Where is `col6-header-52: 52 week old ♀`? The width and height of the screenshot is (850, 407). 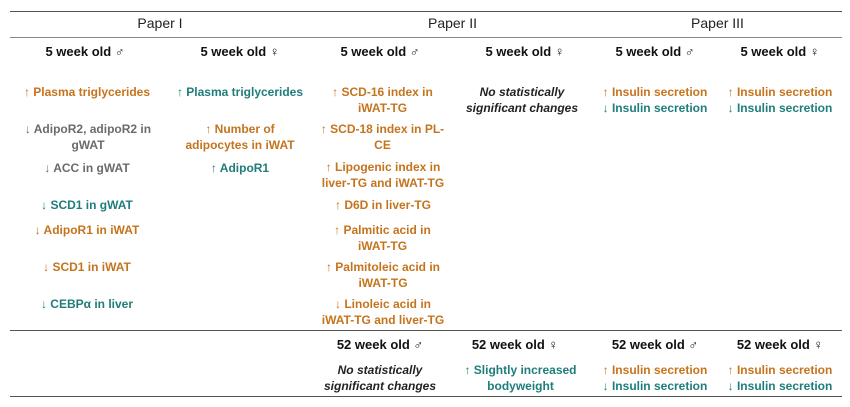
col6-header-52: 52 week old ♀ is located at coordinates (780, 344).